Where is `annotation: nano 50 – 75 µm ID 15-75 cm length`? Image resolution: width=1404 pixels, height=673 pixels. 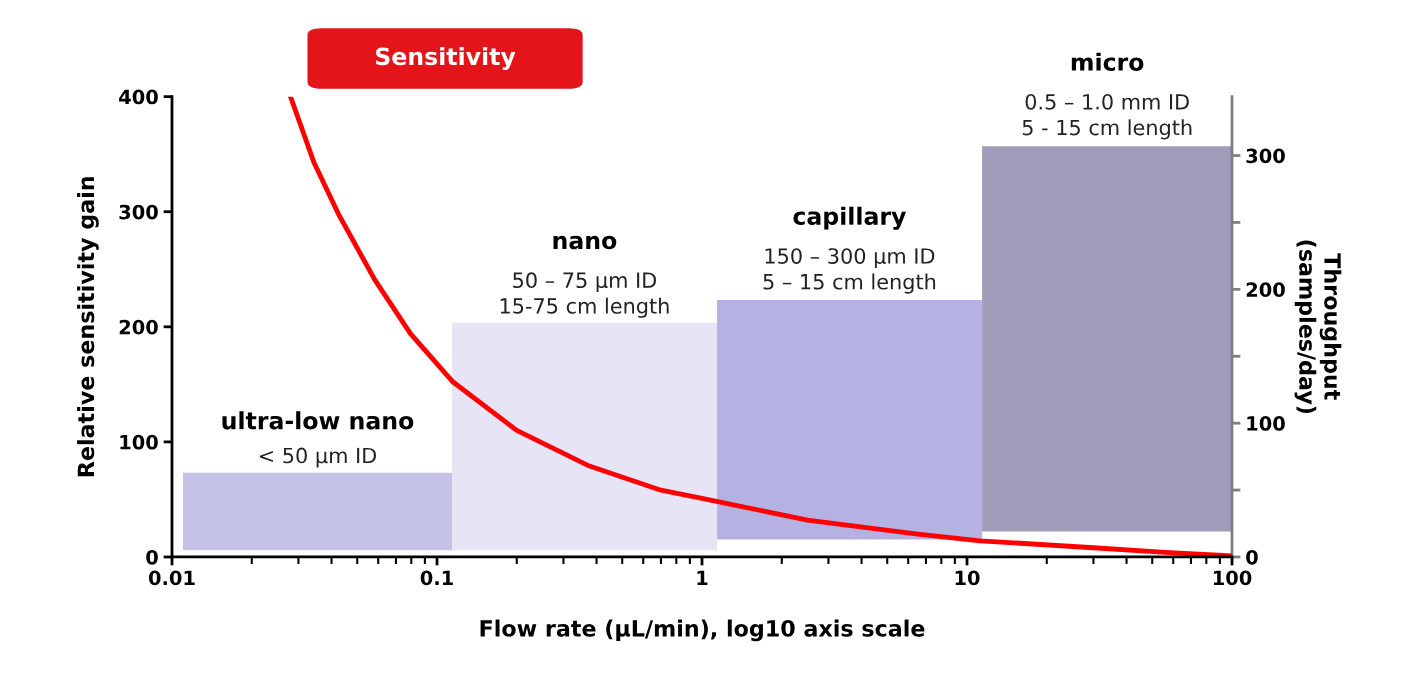 annotation: nano 50 – 75 µm ID 15-75 cm length is located at coordinates (584, 276).